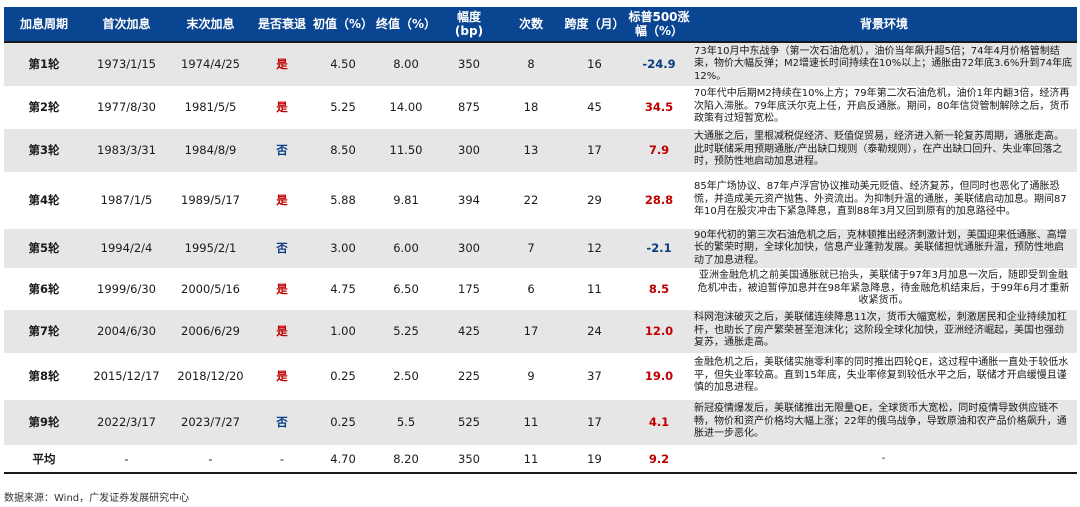  What do you see at coordinates (44, 150) in the screenshot?
I see `round-cell: 第3轮` at bounding box center [44, 150].